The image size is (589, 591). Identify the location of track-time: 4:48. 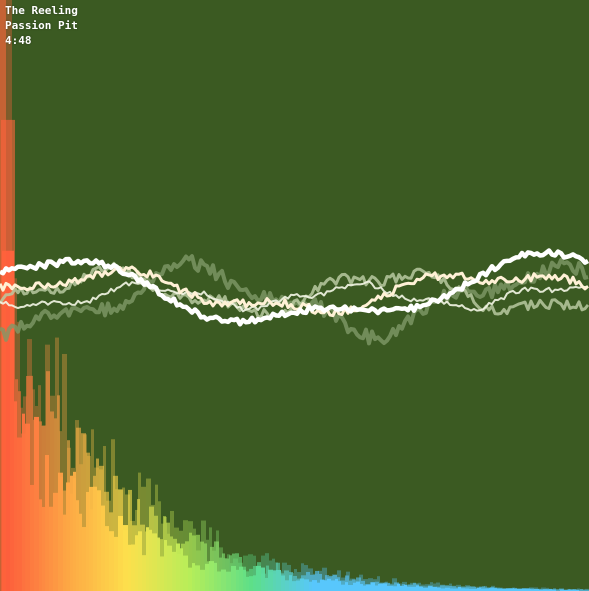
(18, 40).